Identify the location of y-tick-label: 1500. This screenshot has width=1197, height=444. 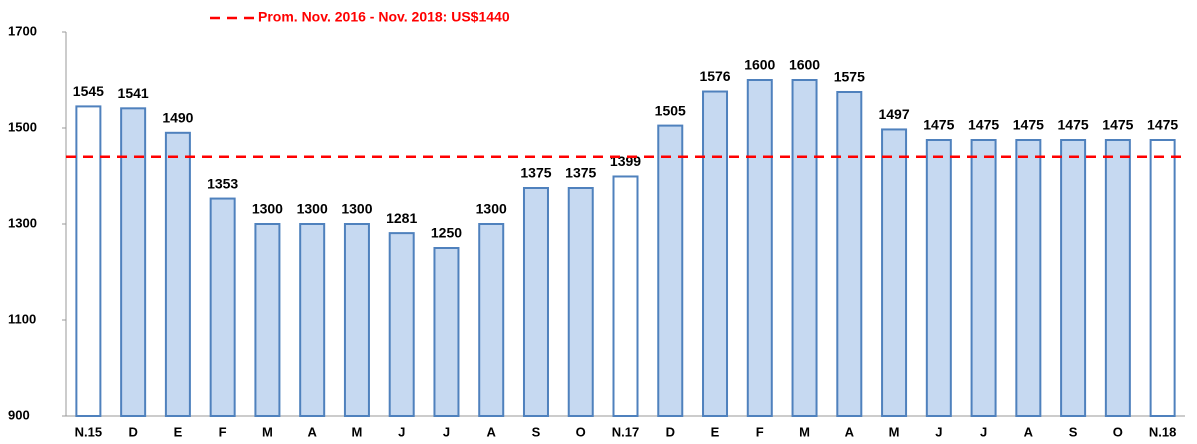
(22, 126).